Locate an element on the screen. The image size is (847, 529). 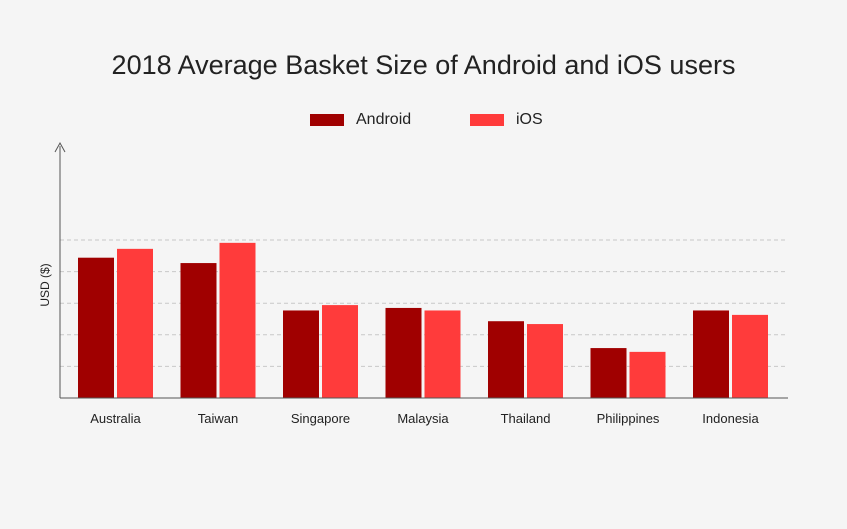
bar-android-singapore is located at coordinates (301, 354).